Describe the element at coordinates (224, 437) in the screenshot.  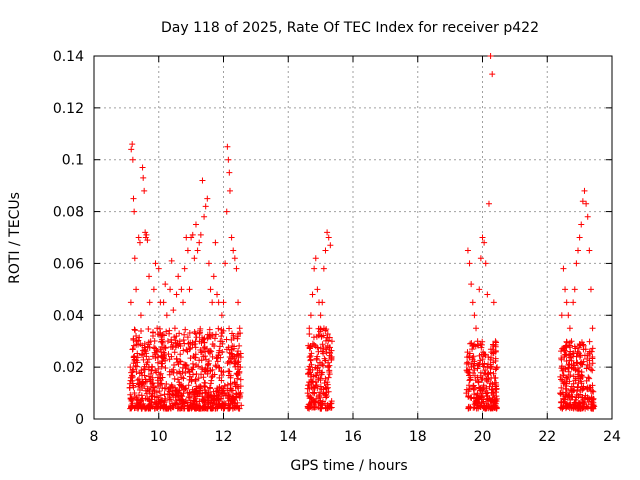
I see `x-tick-label: 12` at that location.